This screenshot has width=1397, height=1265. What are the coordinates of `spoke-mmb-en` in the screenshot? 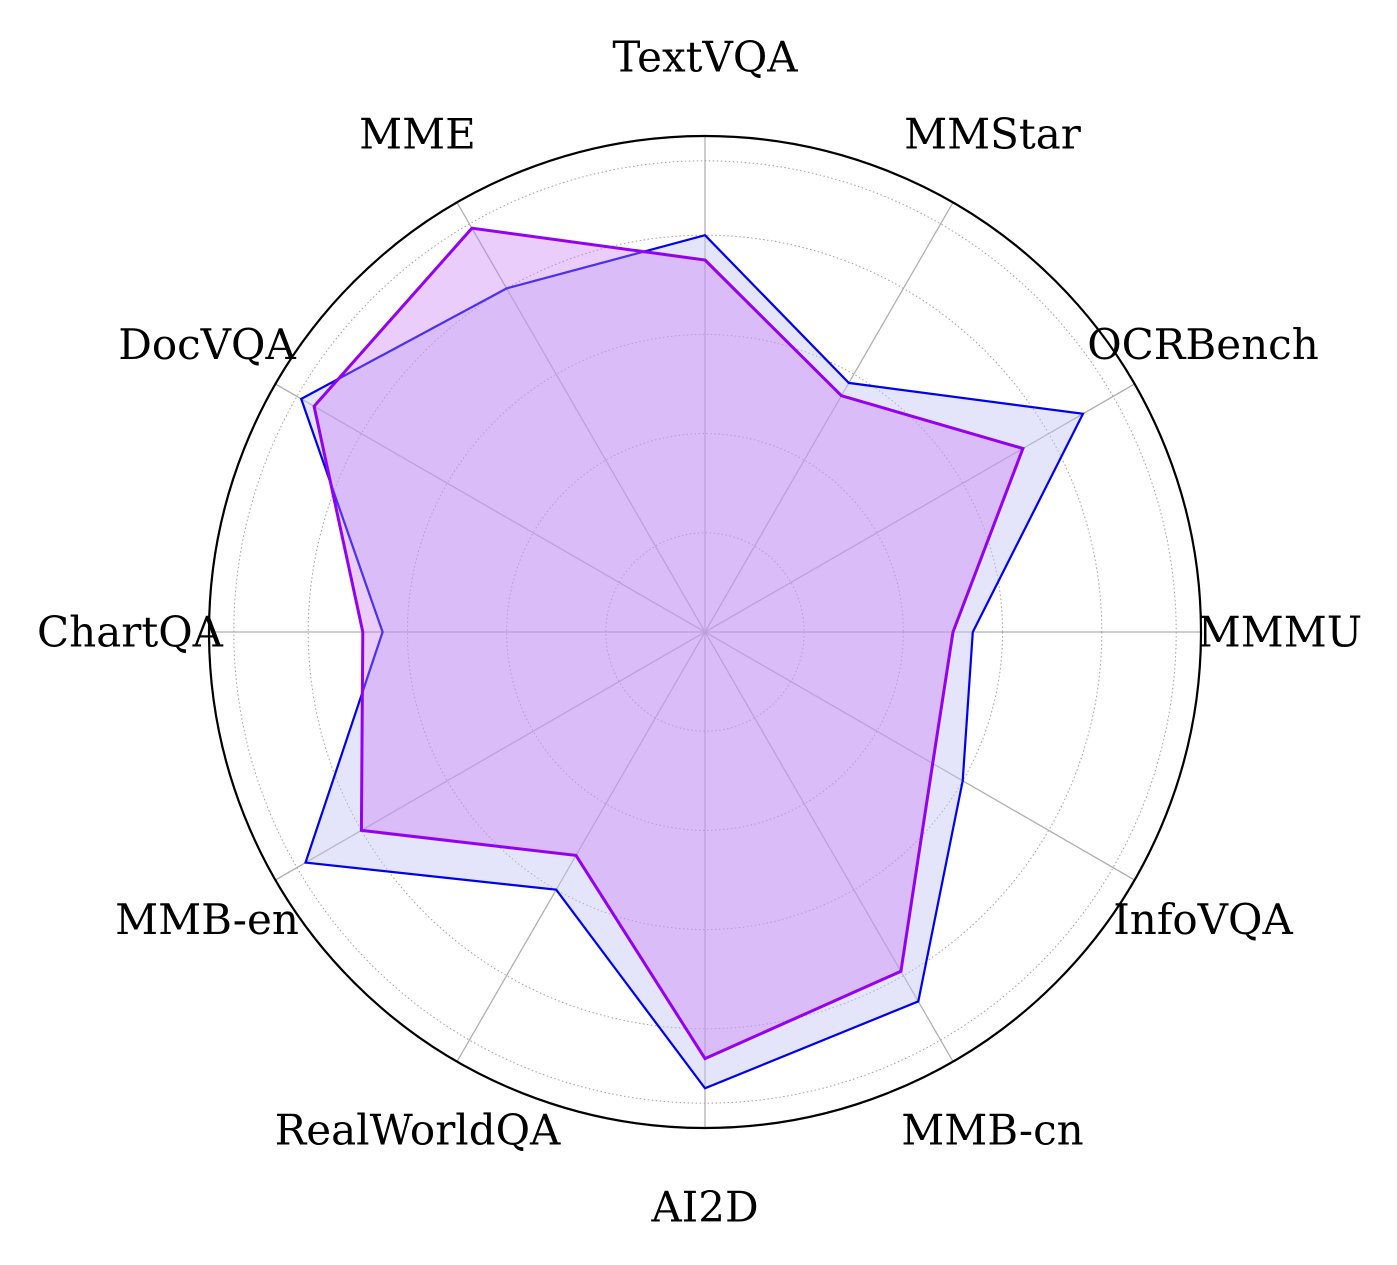 It's located at (490, 756).